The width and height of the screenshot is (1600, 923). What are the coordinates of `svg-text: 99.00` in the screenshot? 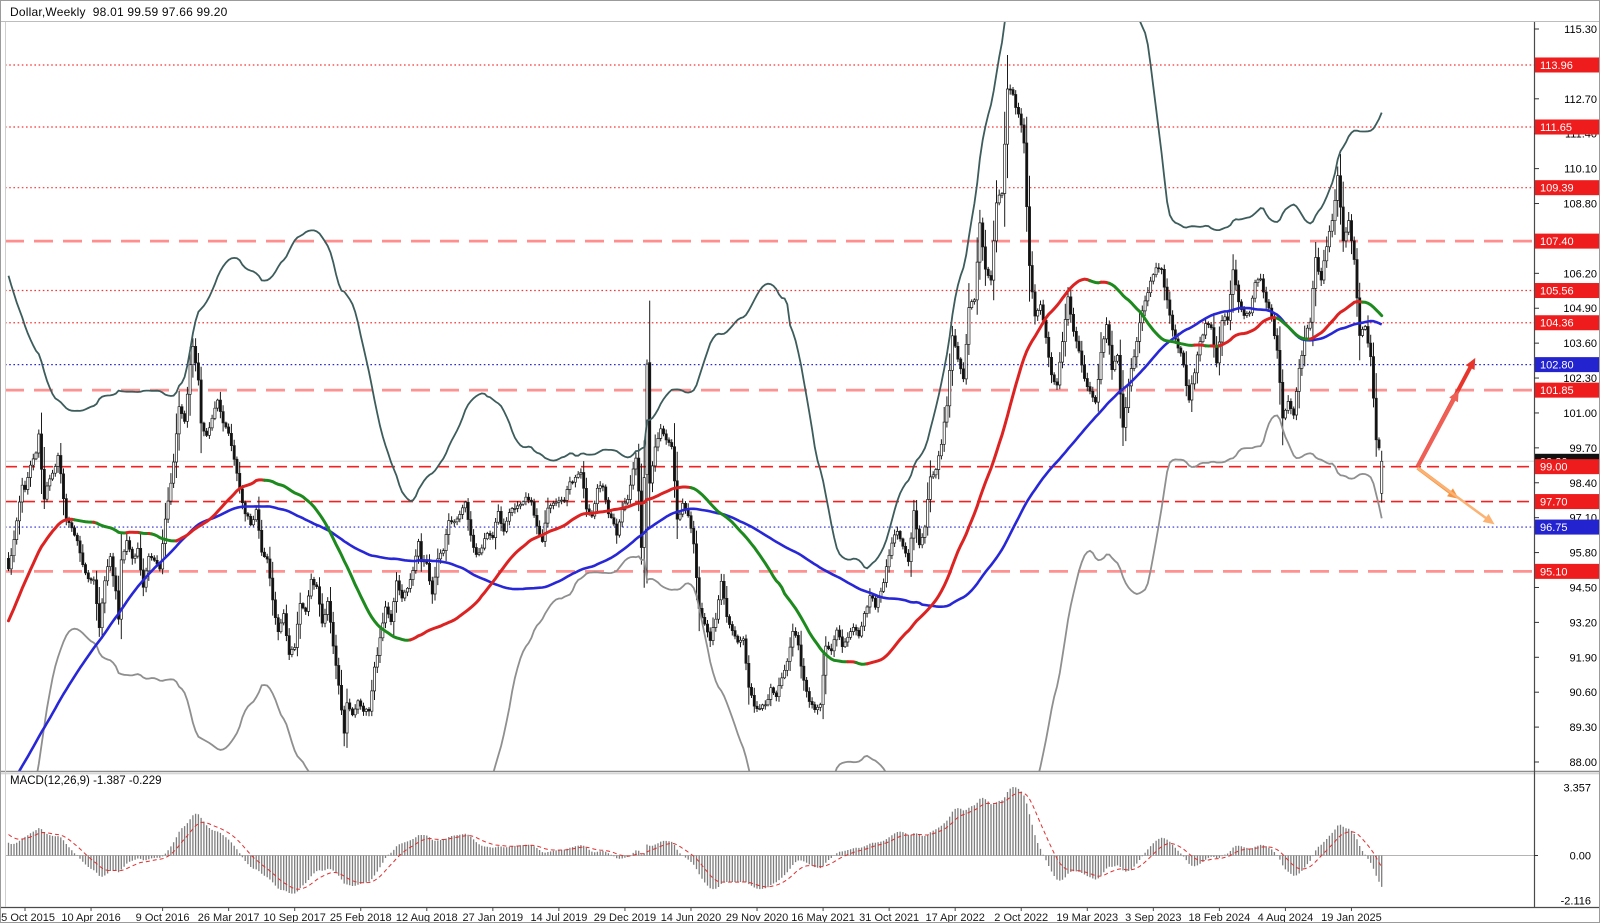 It's located at (1554, 468).